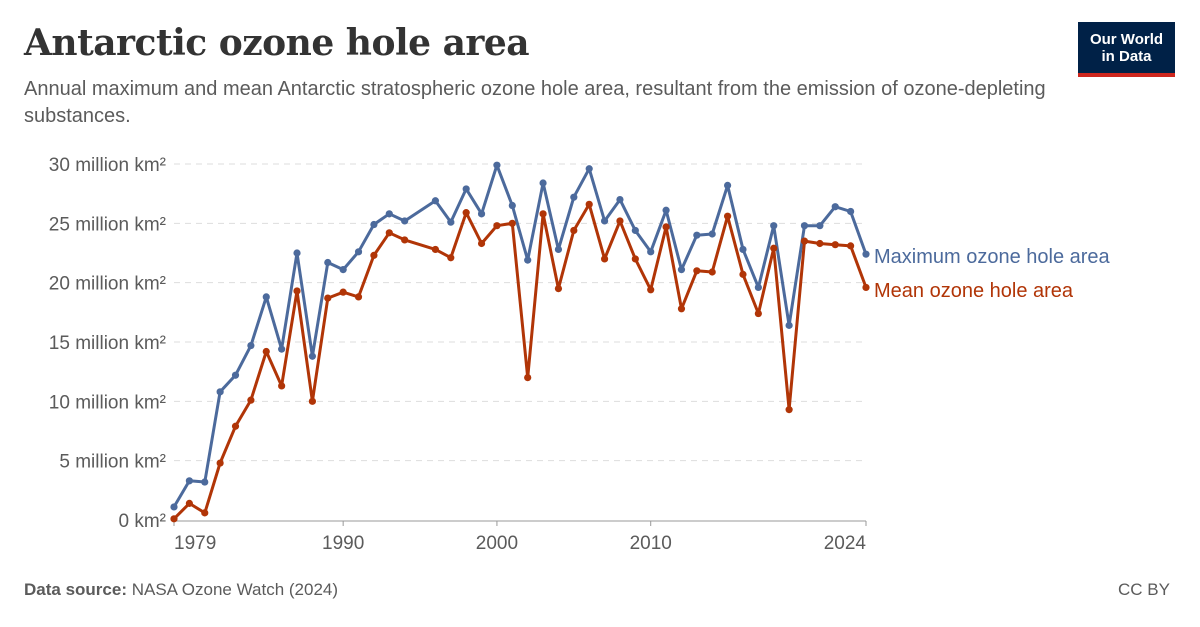  What do you see at coordinates (107, 402) in the screenshot?
I see `y-tick-label: 10 million km²` at bounding box center [107, 402].